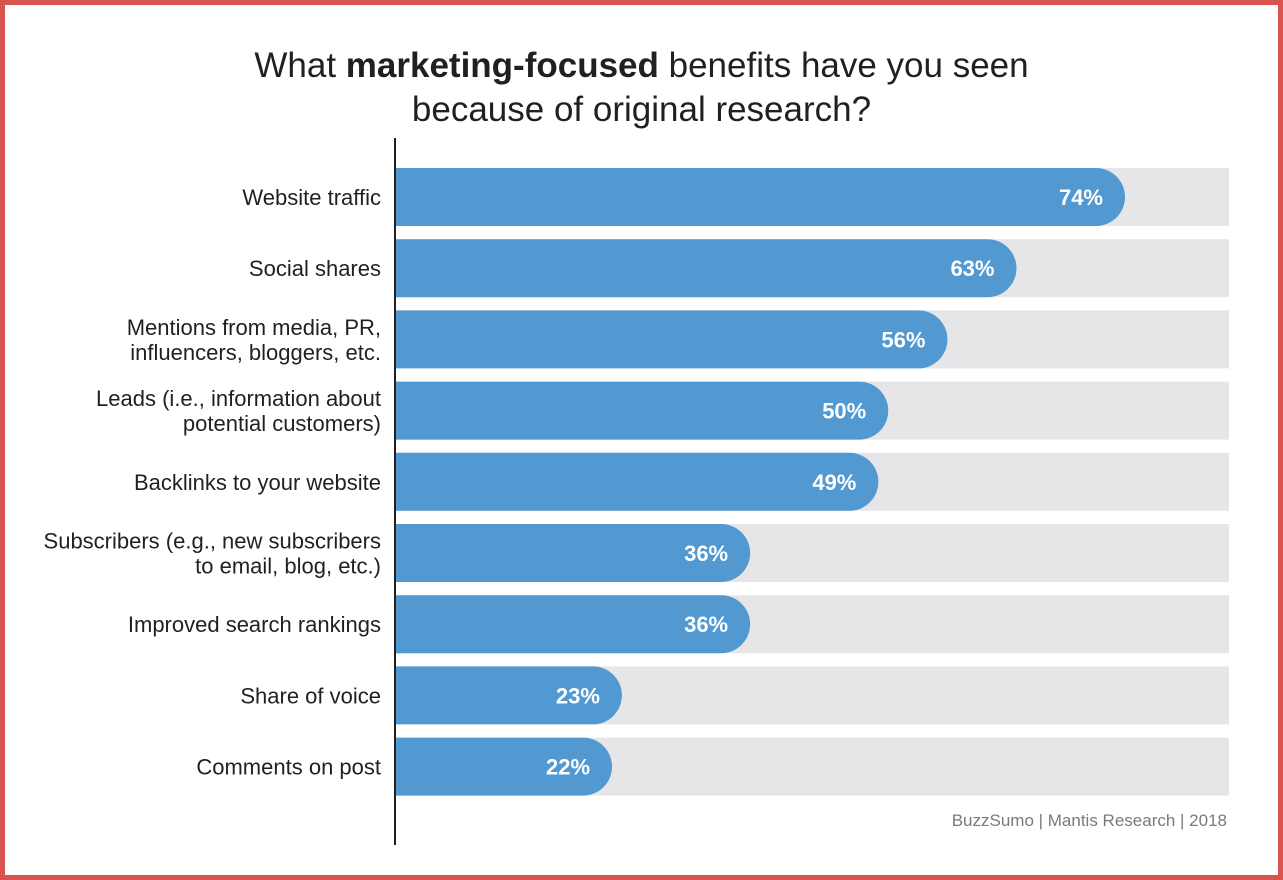 The height and width of the screenshot is (880, 1283). I want to click on bar-value-label: 50%, so click(844, 411).